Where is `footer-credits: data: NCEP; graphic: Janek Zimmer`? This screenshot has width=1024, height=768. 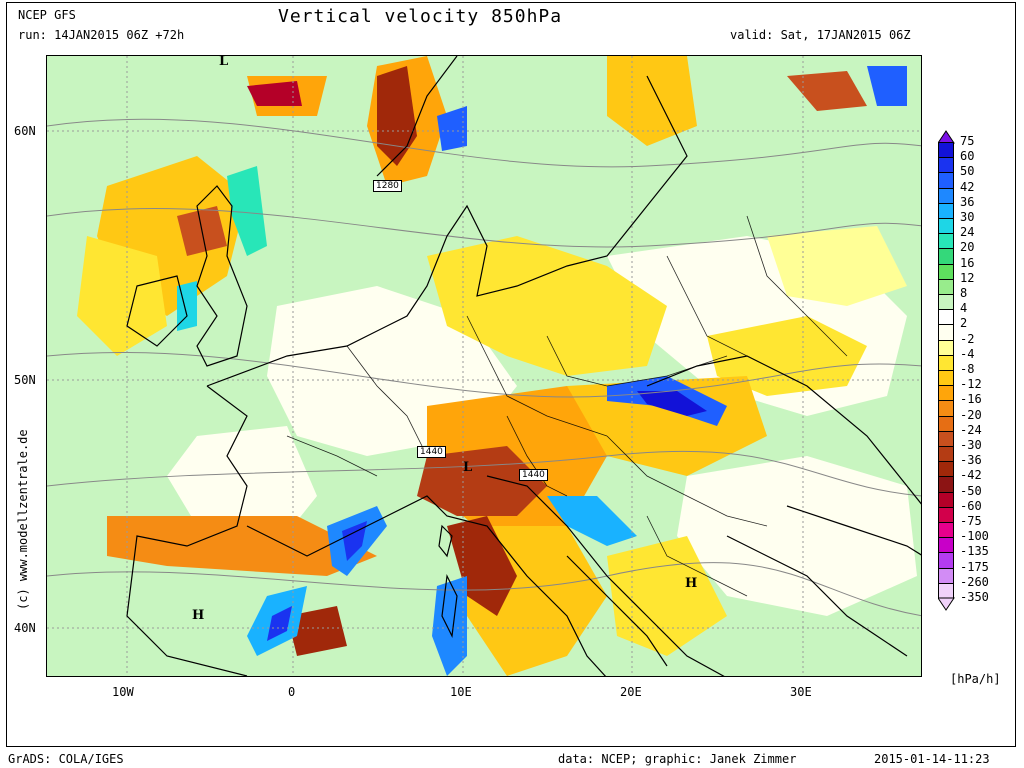 footer-credits: data: NCEP; graphic: Janek Zimmer is located at coordinates (677, 759).